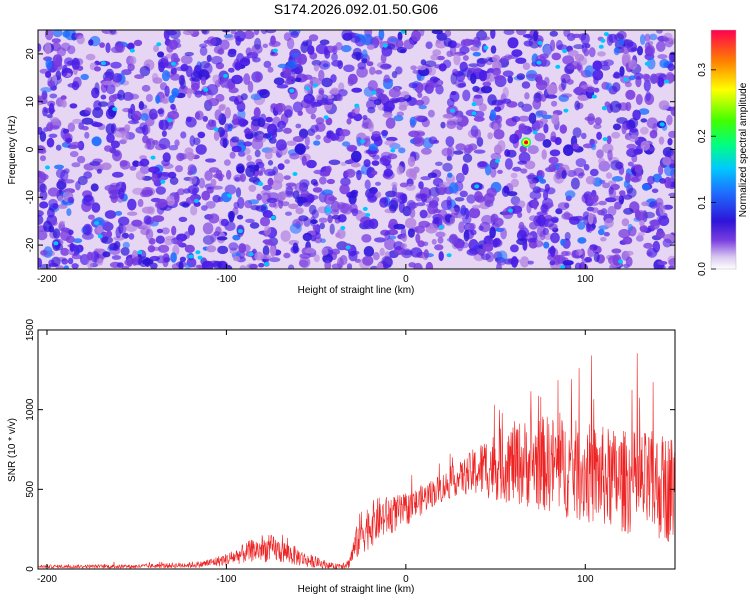 The height and width of the screenshot is (600, 750). What do you see at coordinates (702, 136) in the screenshot?
I see `colorbar-tick-label: 0.2` at bounding box center [702, 136].